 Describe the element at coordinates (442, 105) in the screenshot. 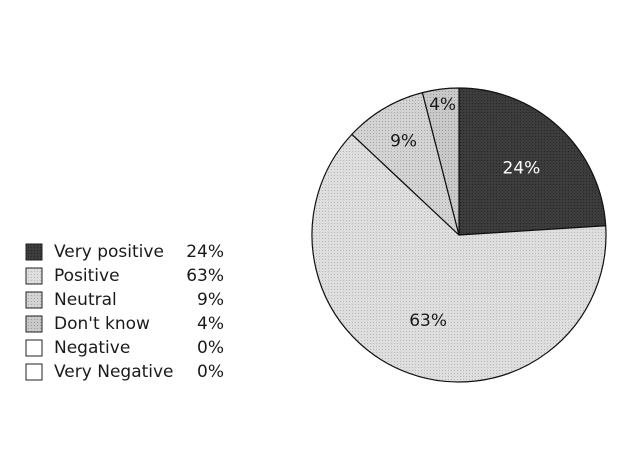

I see `pie-label-don-t-know: 4%` at that location.